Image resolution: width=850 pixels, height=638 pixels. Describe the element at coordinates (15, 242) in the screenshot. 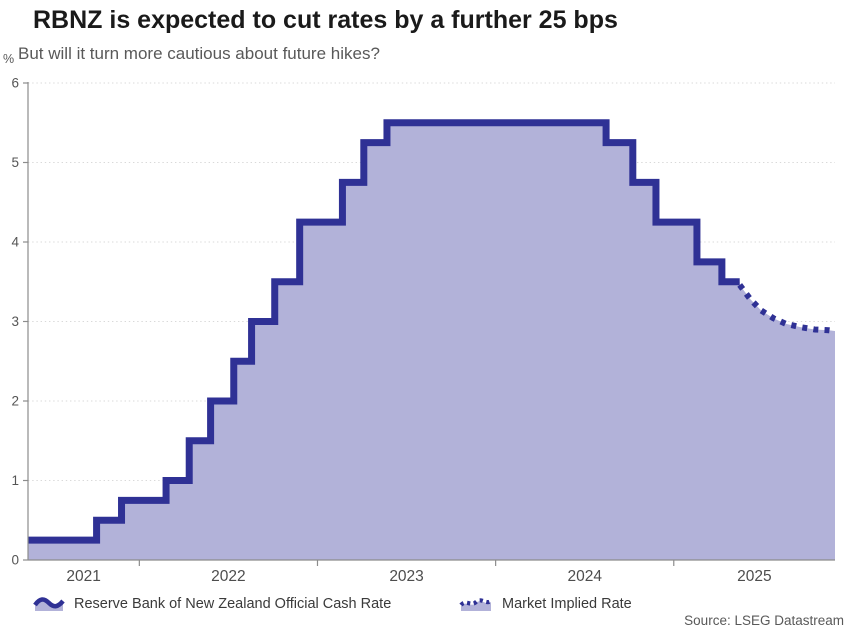

I see `svg-text: 4` at that location.